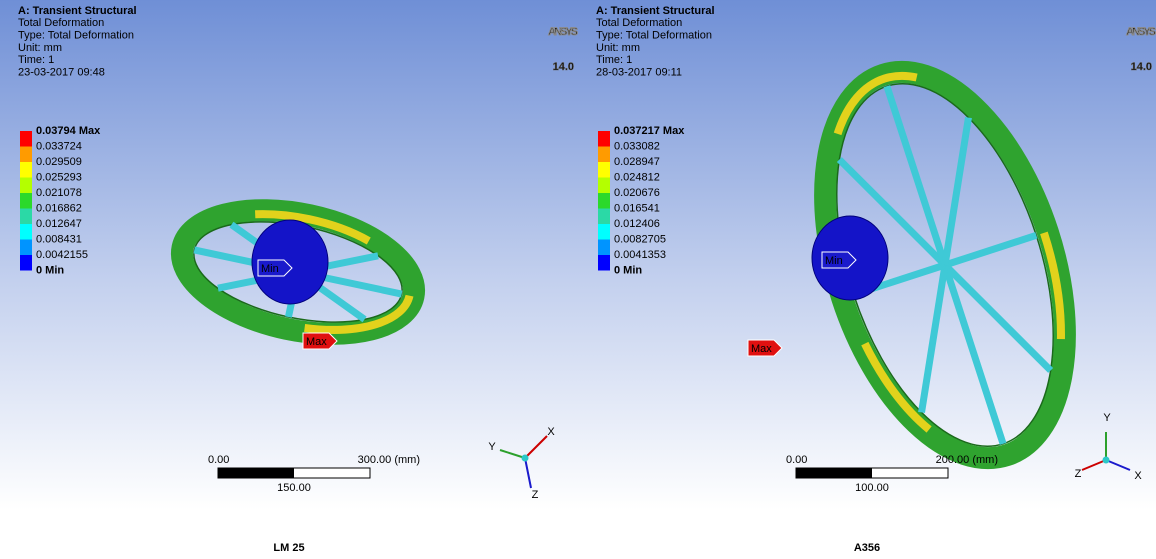 The height and width of the screenshot is (559, 1156). Describe the element at coordinates (288, 548) in the screenshot. I see `panel-caption: LM 25` at that location.